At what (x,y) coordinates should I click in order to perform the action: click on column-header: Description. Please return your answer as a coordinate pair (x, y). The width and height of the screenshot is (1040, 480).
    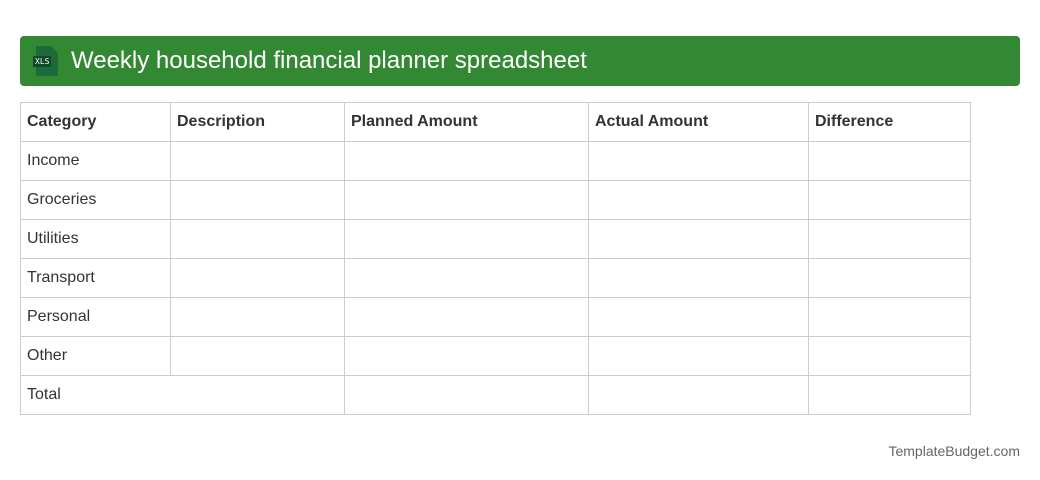
    Looking at the image, I should click on (257, 122).